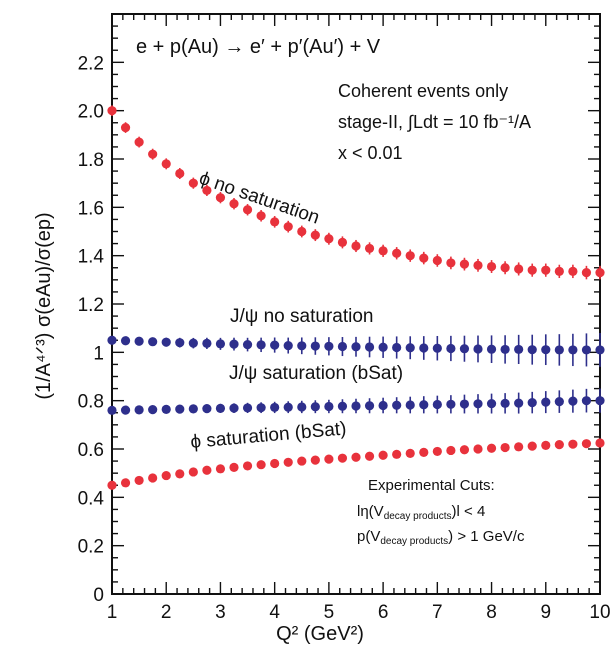  Describe the element at coordinates (320, 634) in the screenshot. I see `x-axis-label: Q² (GeV²)` at that location.